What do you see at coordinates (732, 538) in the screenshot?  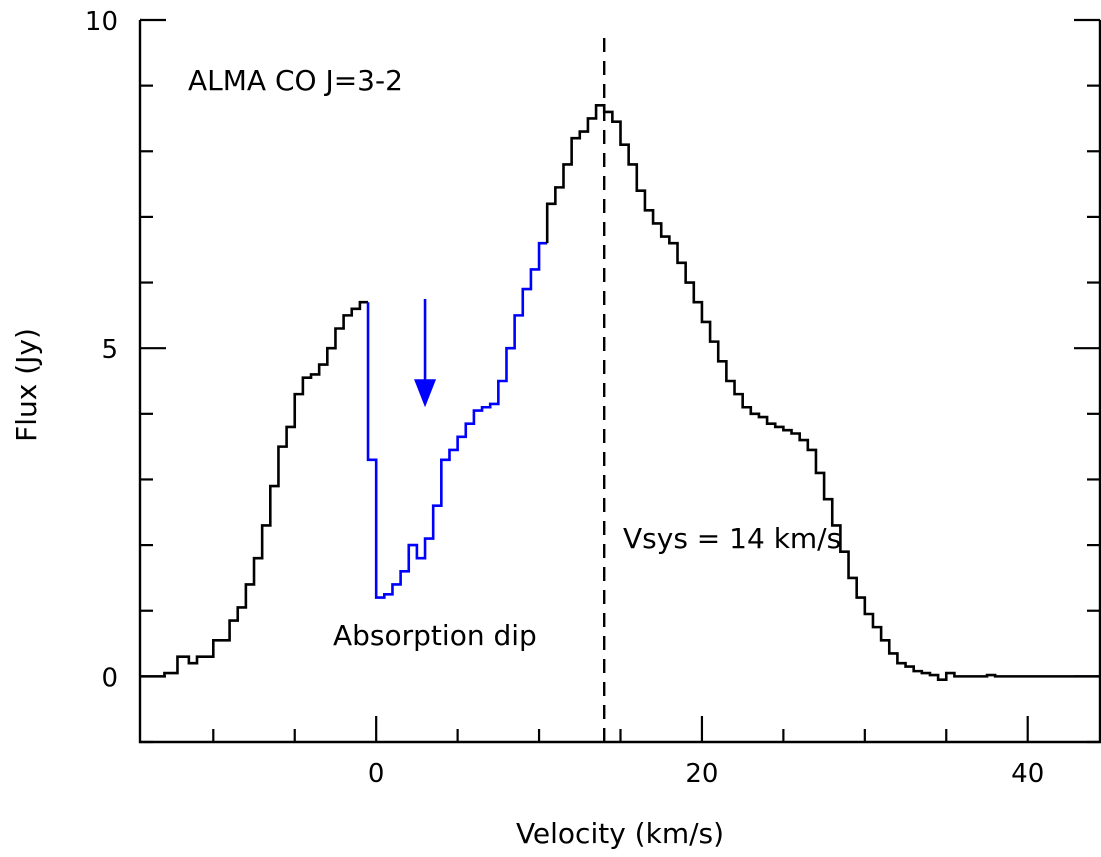 I see `vsys-annotation: Vsys = 14 km/s` at bounding box center [732, 538].